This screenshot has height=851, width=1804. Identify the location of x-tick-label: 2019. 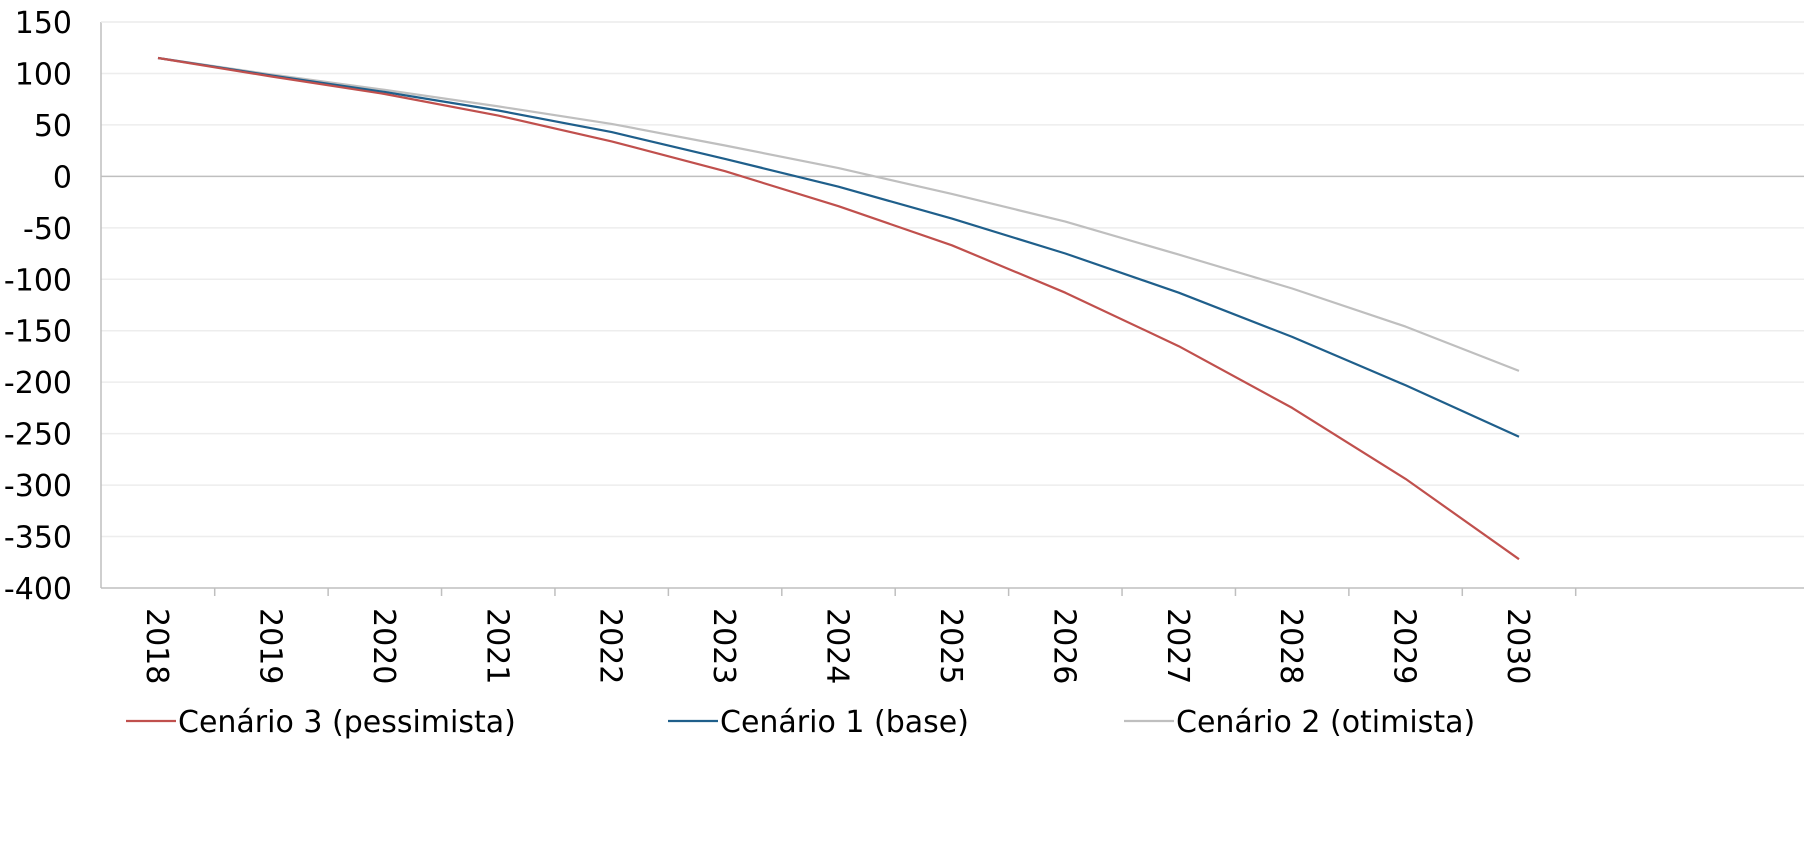
(269, 646).